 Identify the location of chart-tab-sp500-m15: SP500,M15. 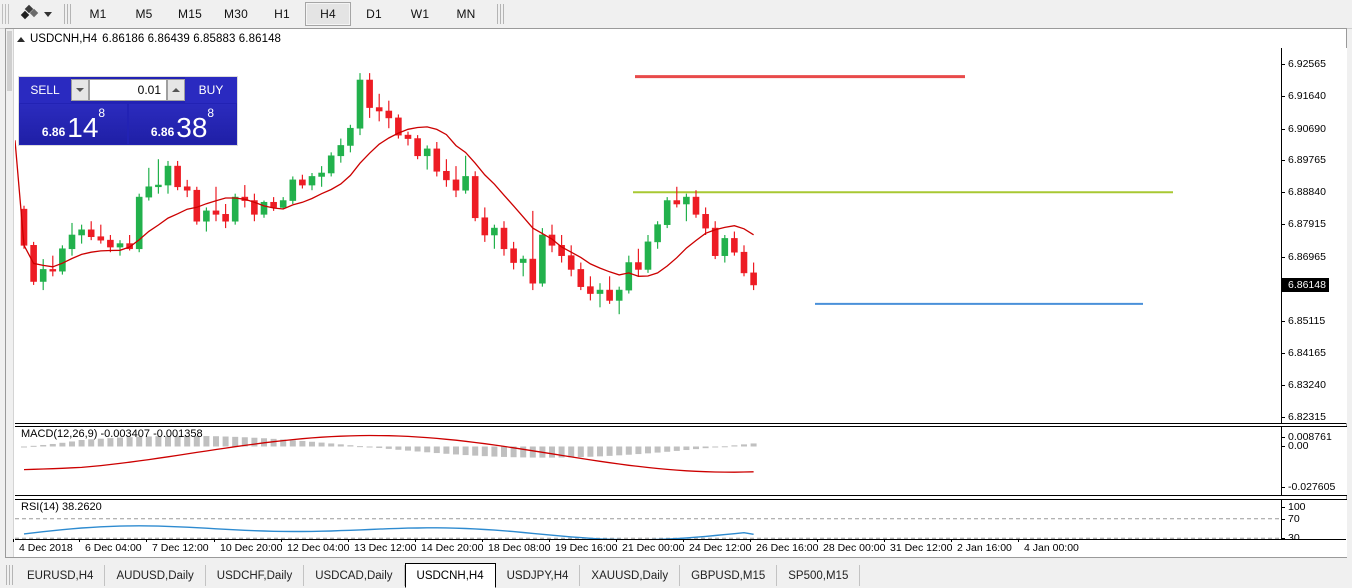
(819, 575).